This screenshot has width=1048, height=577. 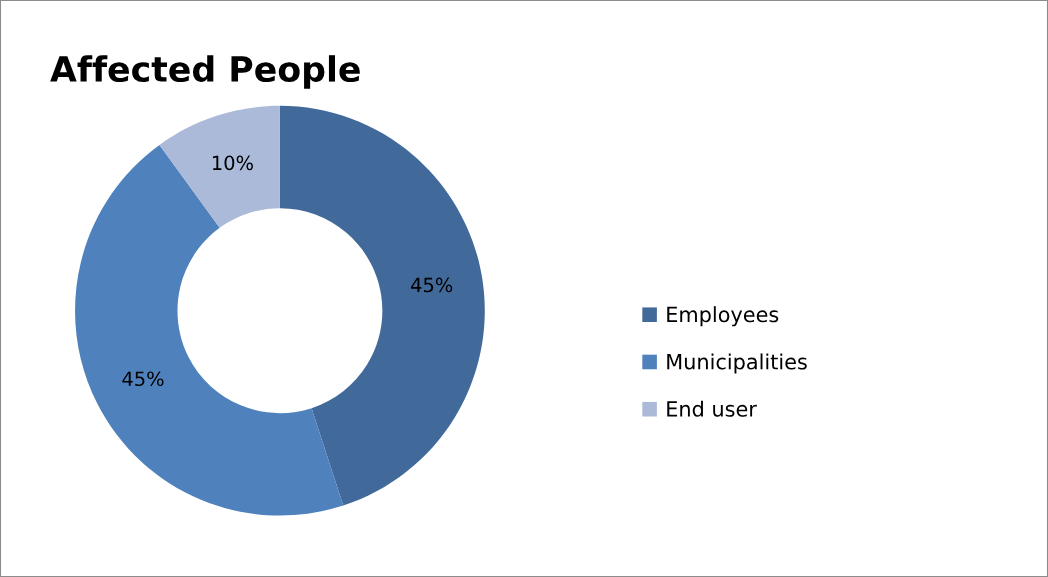 What do you see at coordinates (712, 408) in the screenshot?
I see `legend-label: End user` at bounding box center [712, 408].